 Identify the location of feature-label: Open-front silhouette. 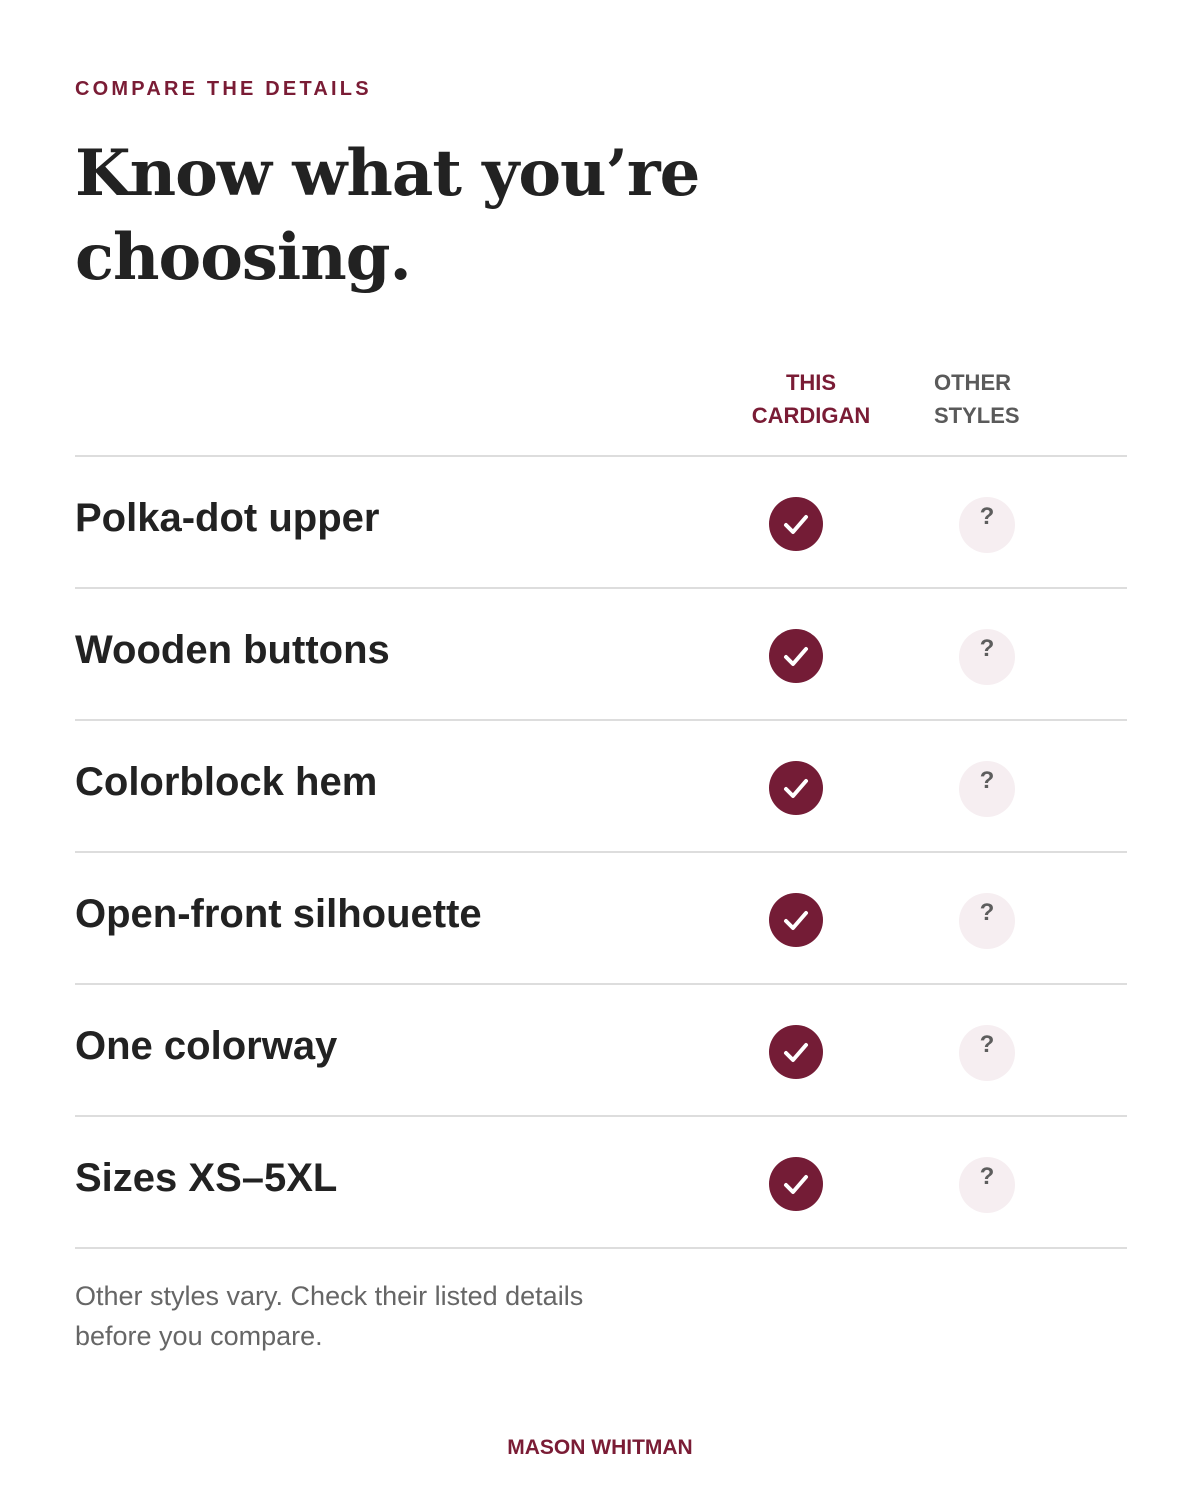
(278, 914).